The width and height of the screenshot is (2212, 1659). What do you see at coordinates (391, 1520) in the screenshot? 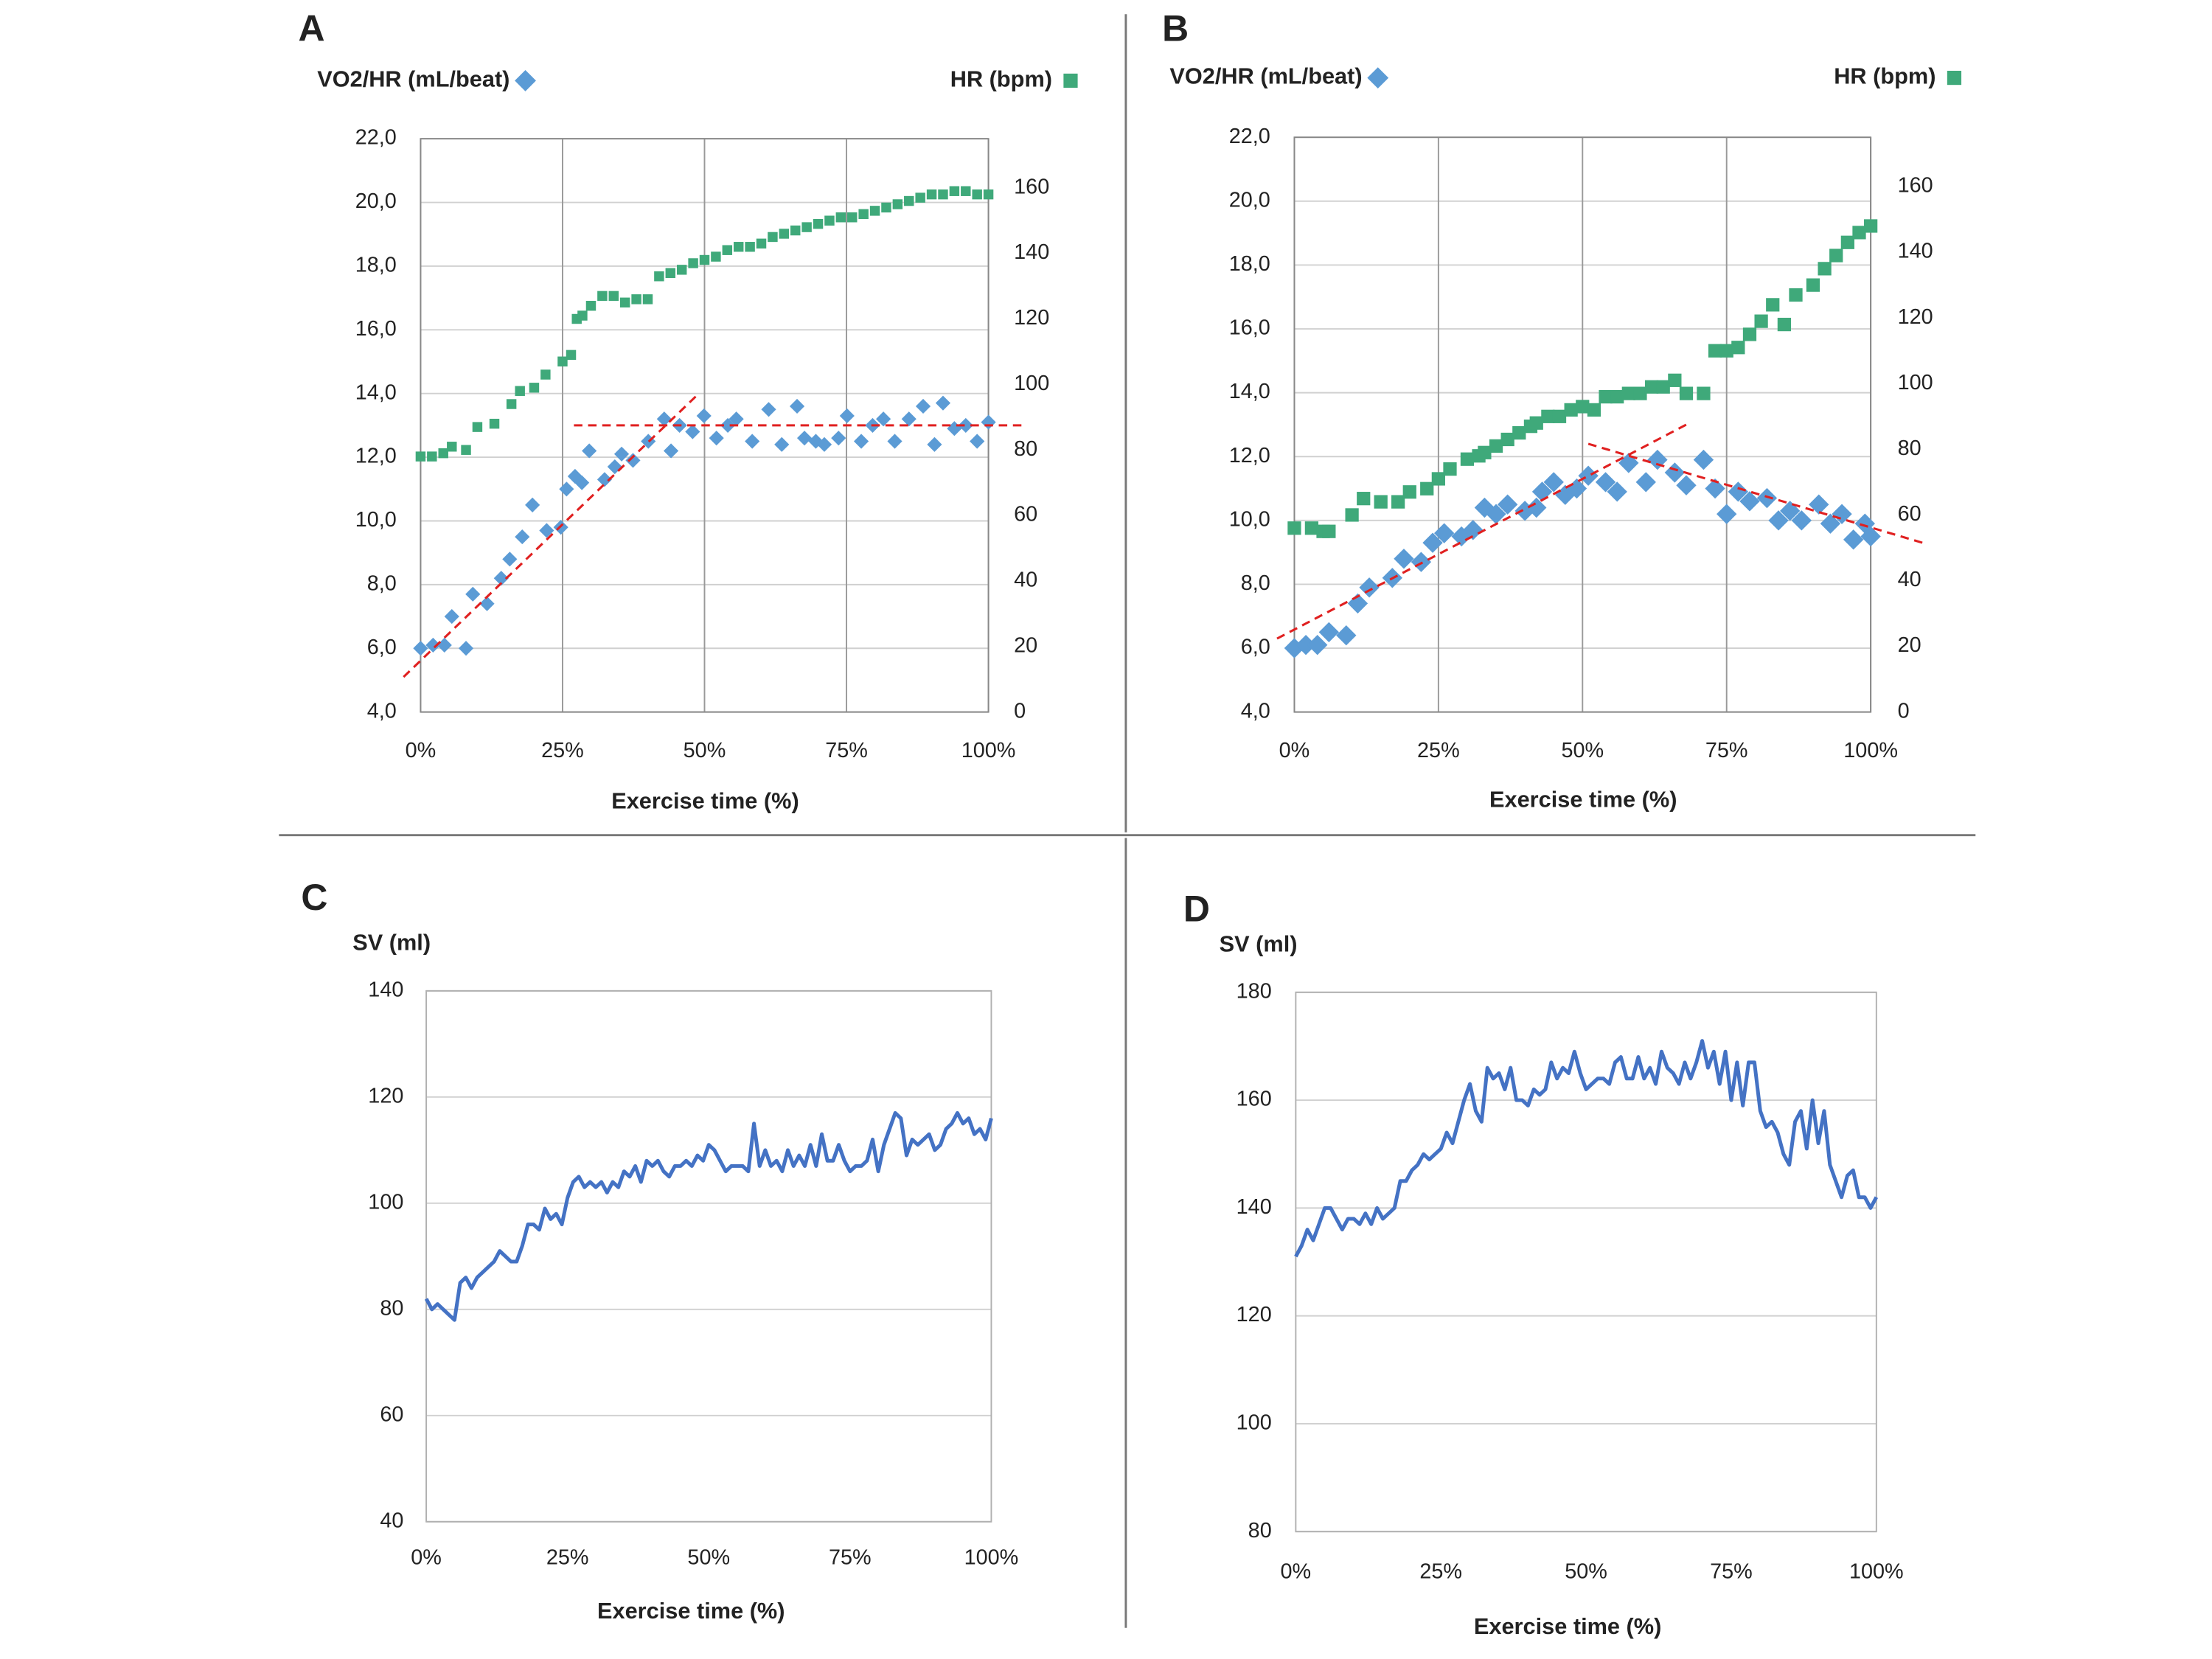
I see `y-tick-label: 40` at bounding box center [391, 1520].